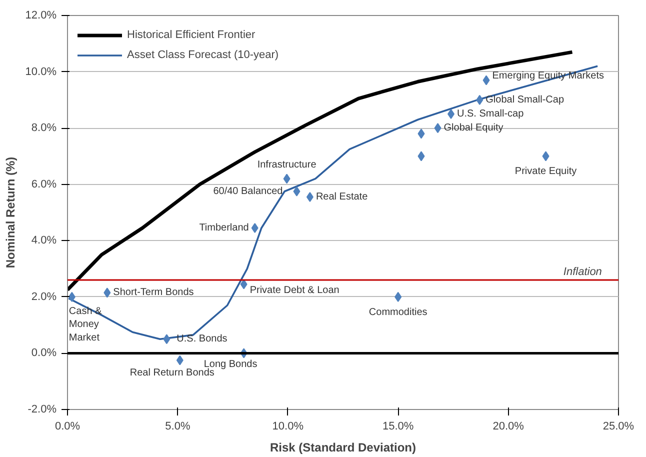 This screenshot has height=457, width=646. What do you see at coordinates (288, 426) in the screenshot?
I see `x-tick-label: 10.0%` at bounding box center [288, 426].